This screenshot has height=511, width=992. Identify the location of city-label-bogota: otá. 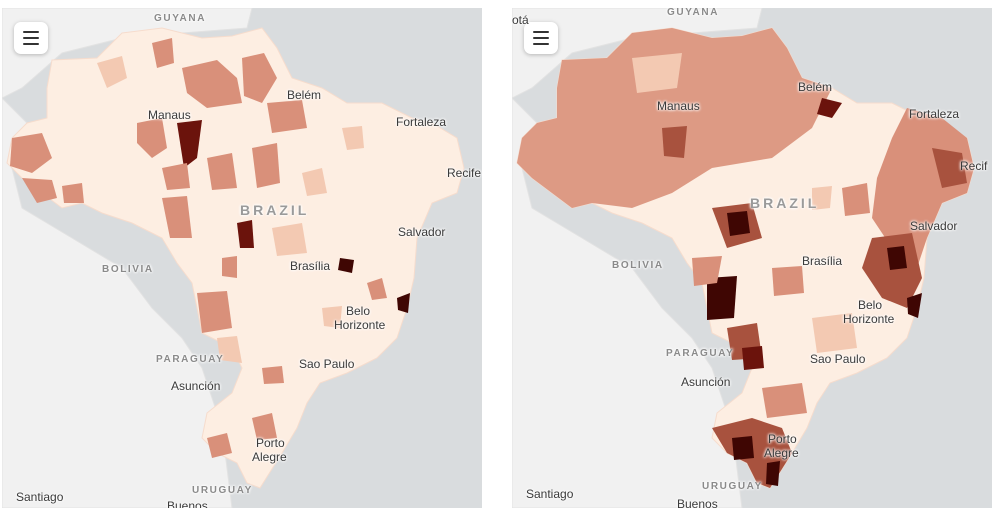
(520, 20).